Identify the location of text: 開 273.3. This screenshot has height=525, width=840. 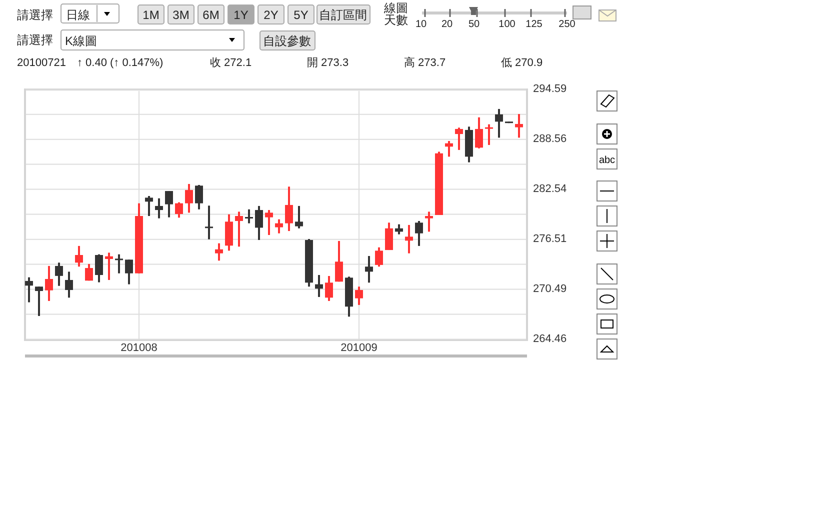
(328, 63).